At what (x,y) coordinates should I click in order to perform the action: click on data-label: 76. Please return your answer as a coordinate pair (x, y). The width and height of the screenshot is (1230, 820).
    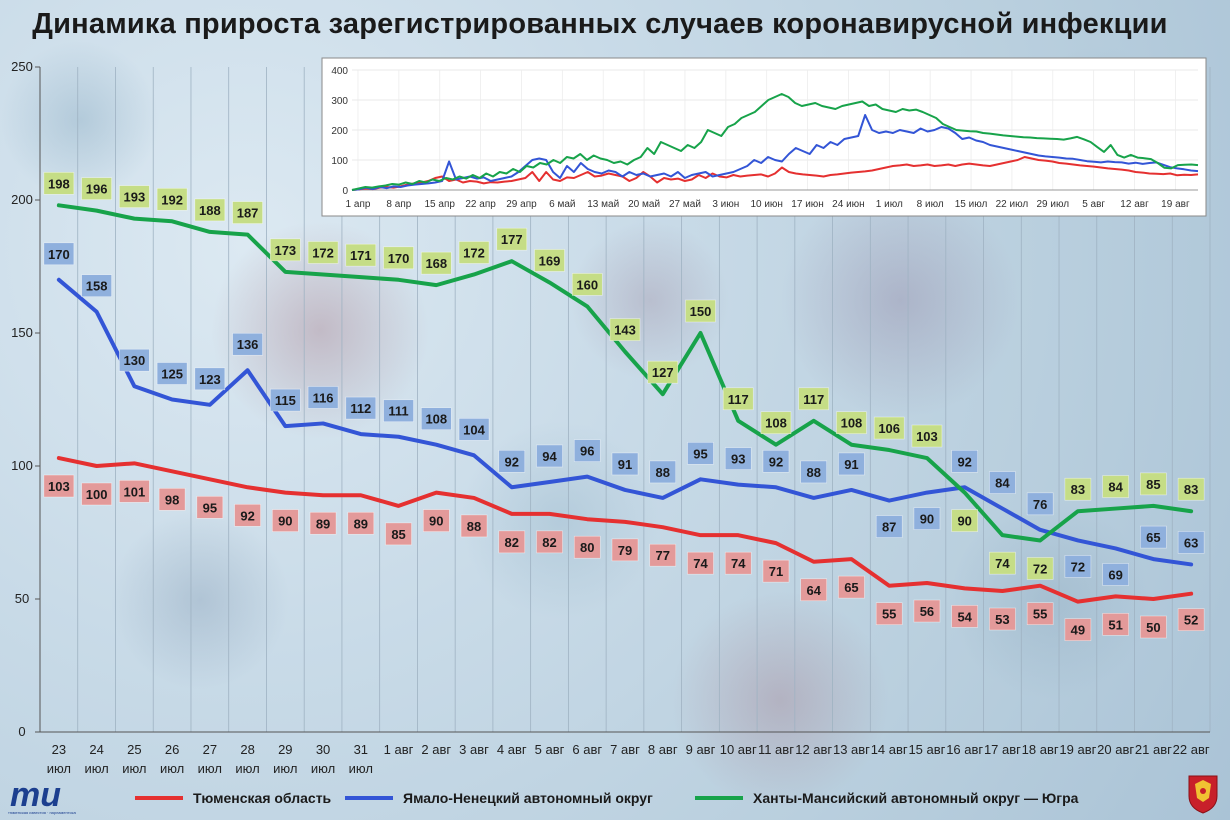
    Looking at the image, I should click on (1040, 504).